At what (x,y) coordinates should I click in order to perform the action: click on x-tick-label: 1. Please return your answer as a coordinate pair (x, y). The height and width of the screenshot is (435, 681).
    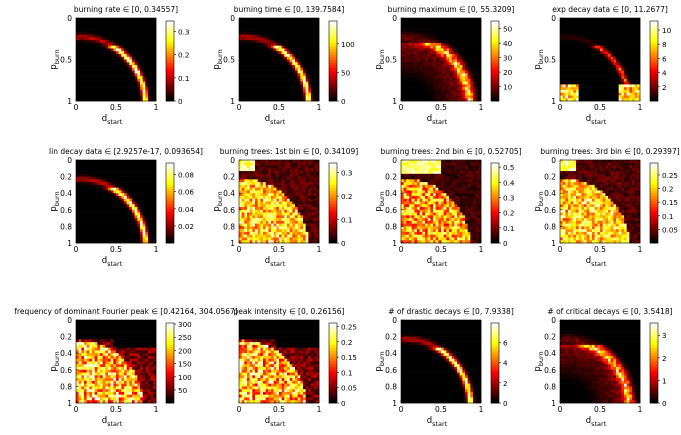
    Looking at the image, I should click on (481, 107).